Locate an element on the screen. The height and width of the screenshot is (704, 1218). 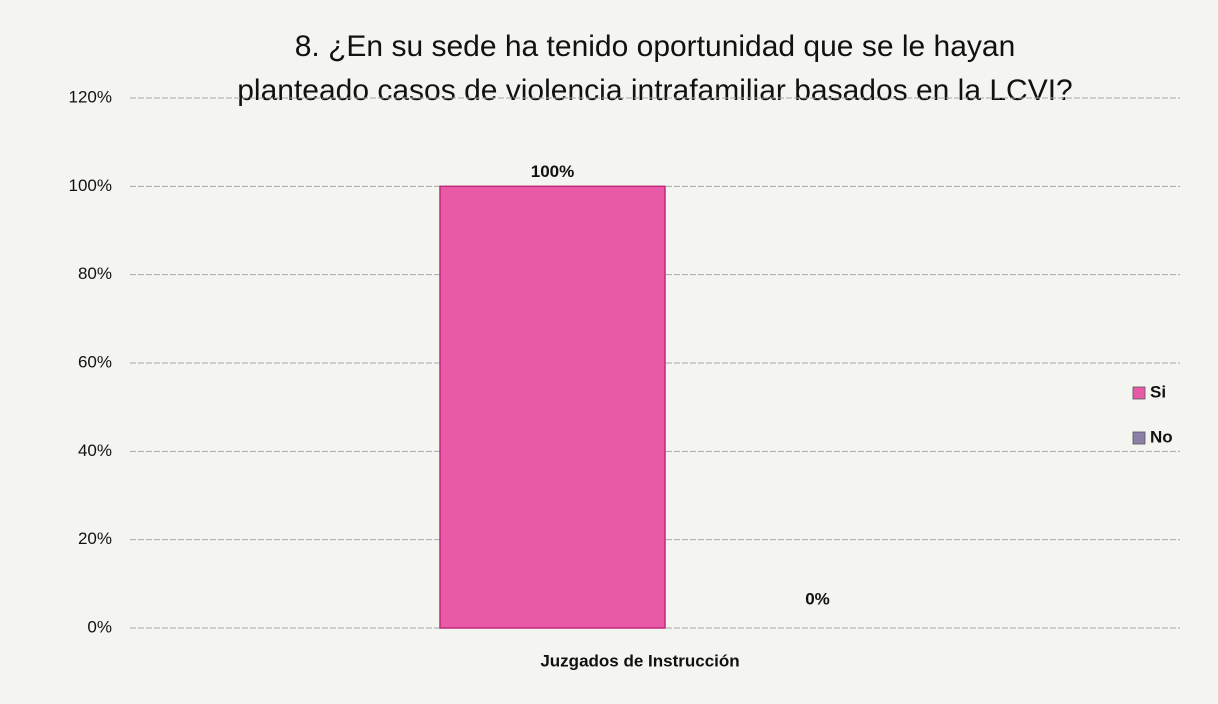
y-tick-label: 80% is located at coordinates (95, 273).